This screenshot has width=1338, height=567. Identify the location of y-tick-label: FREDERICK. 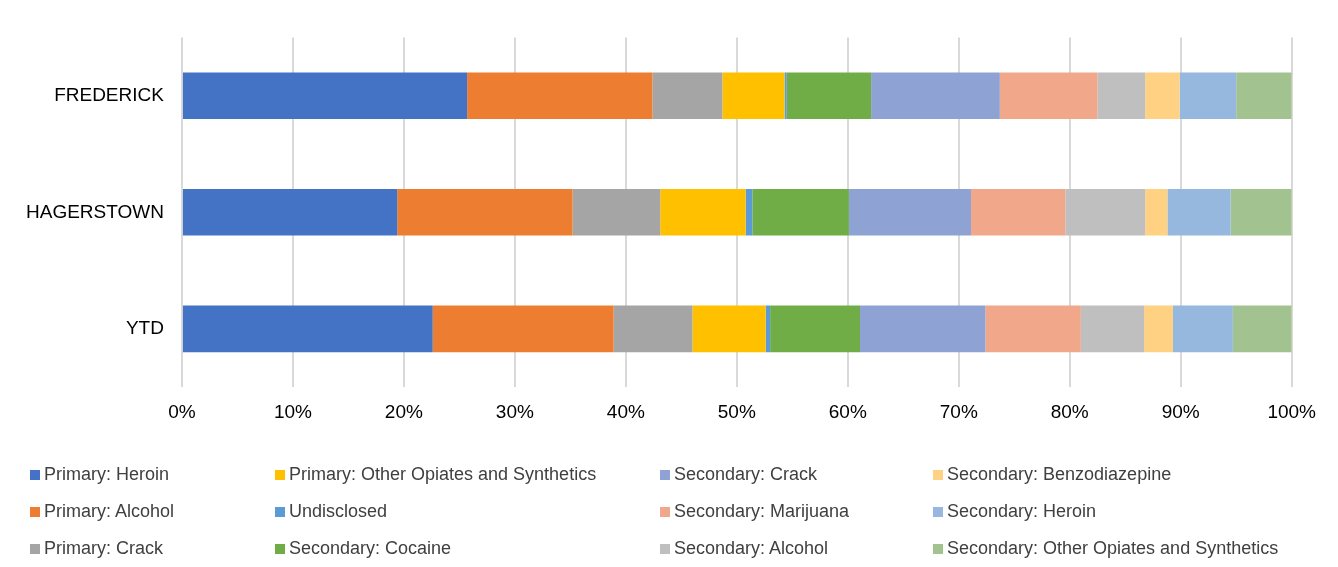
(109, 94).